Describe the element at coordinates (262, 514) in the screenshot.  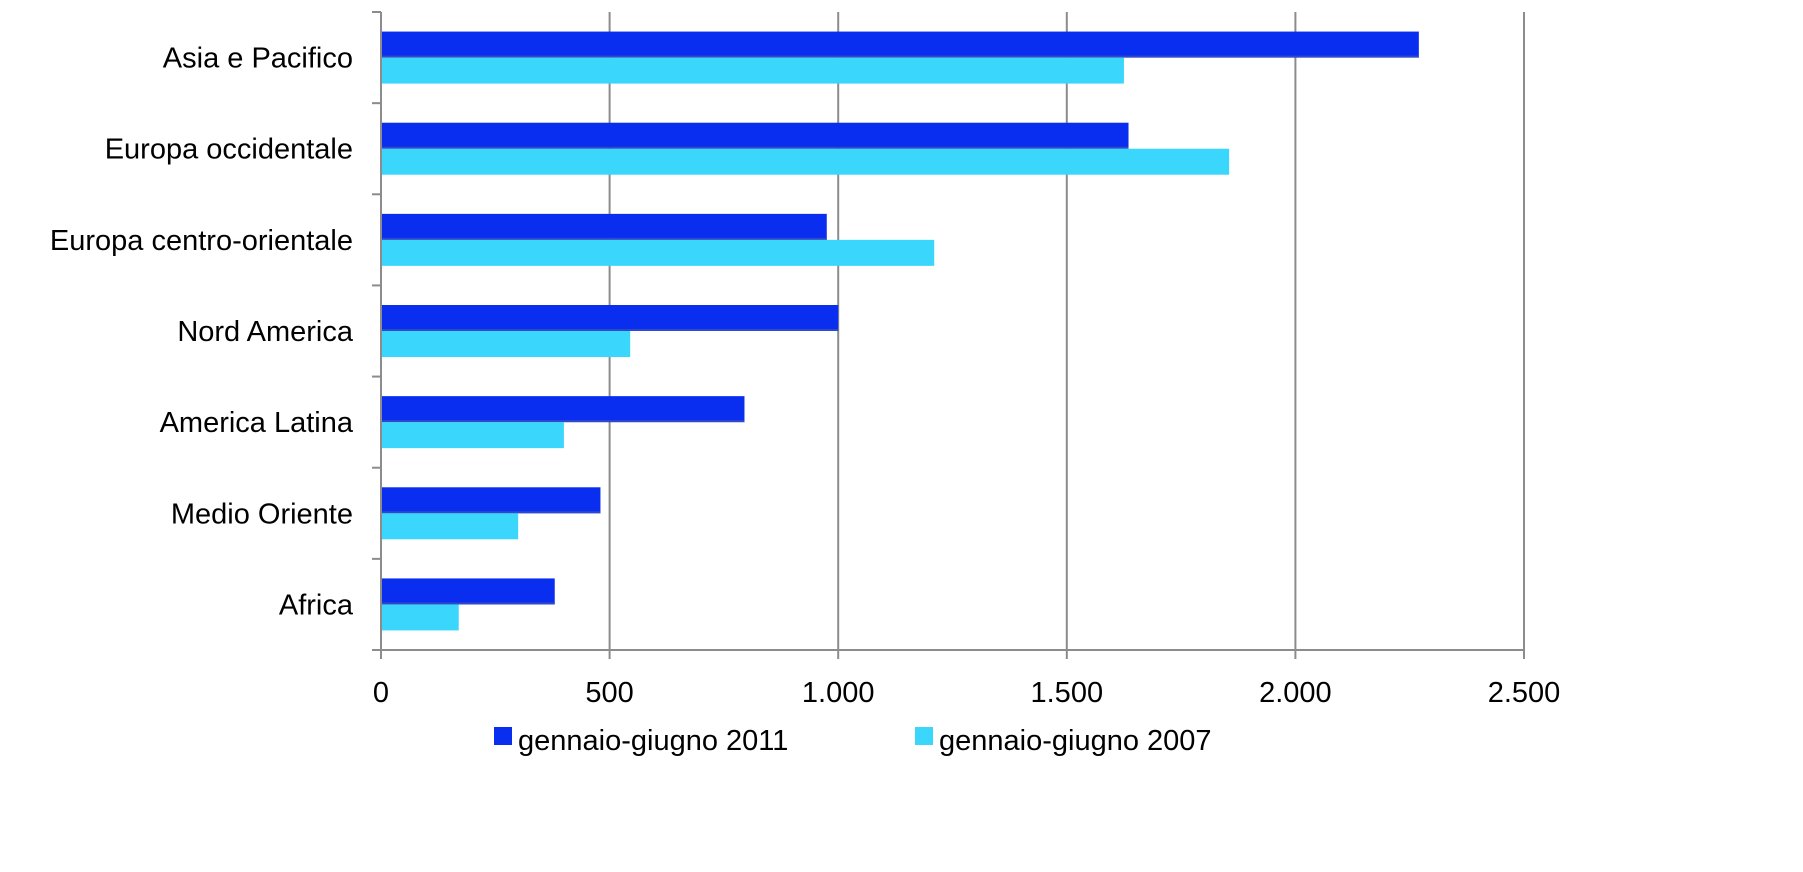
I see `category-label: Medio Oriente` at that location.